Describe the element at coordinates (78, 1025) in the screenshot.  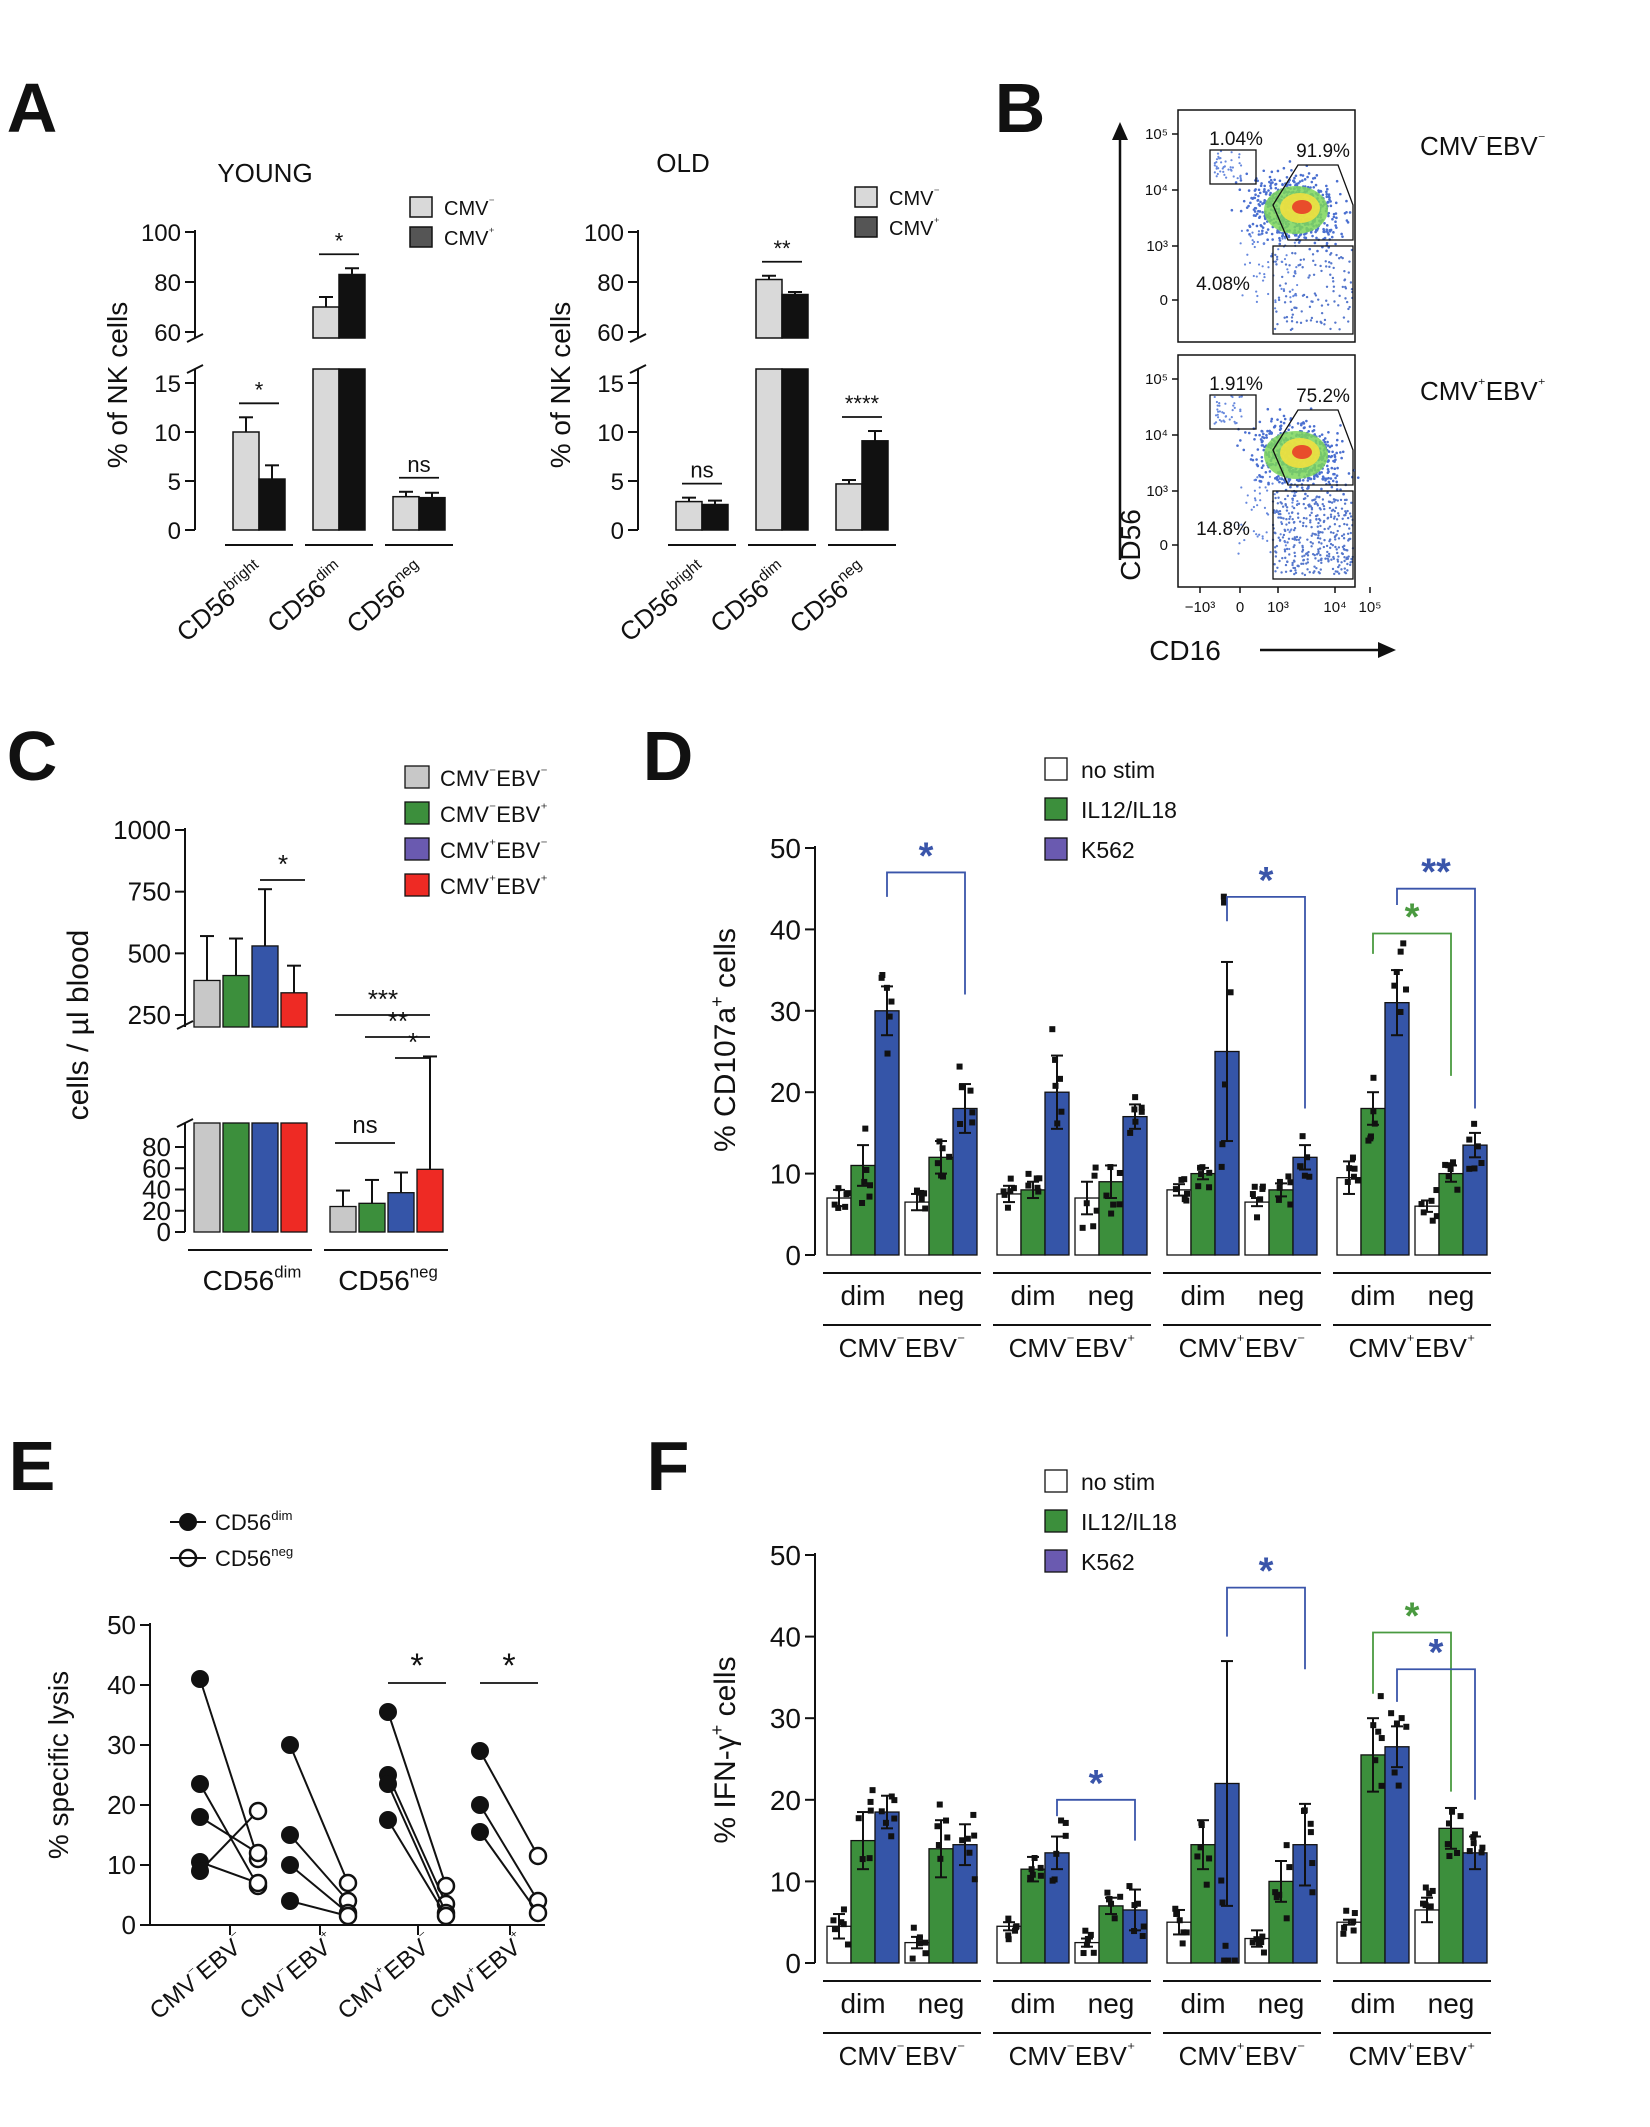
I see `y-axis-label: cells / µl blood` at that location.